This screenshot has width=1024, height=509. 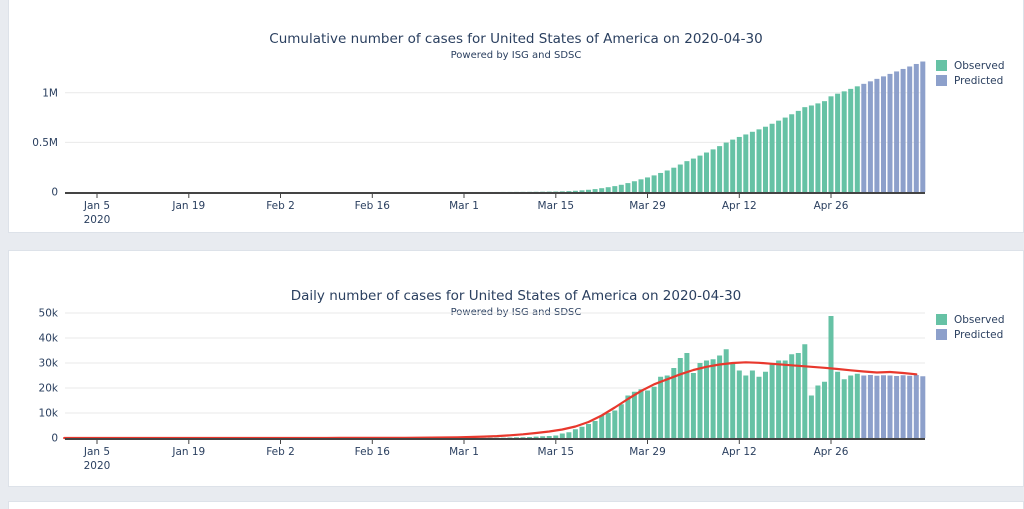 I want to click on fitted-line, so click(x=490, y=400).